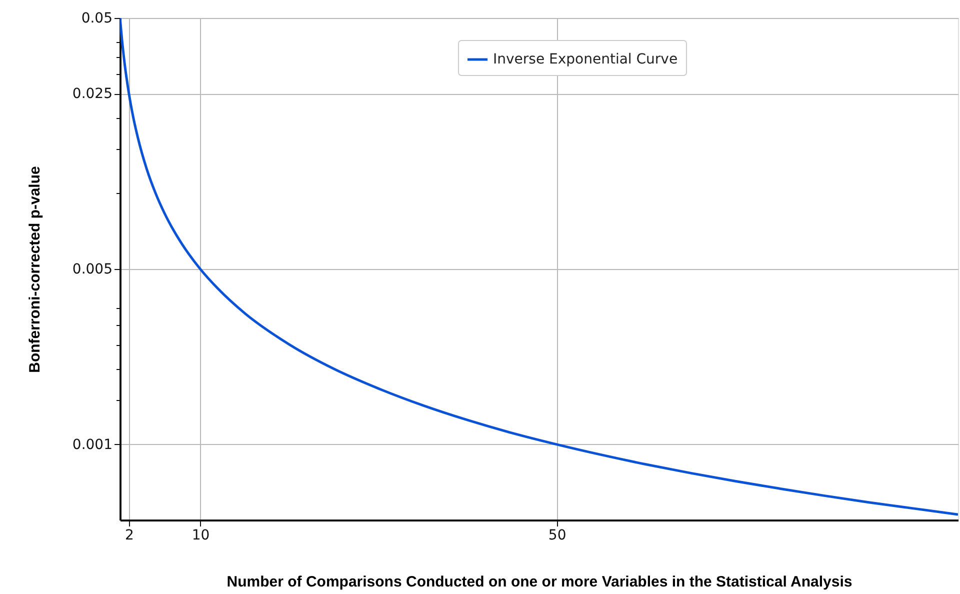 Image resolution: width=960 pixels, height=594 pixels. I want to click on x-tick-label: 50, so click(557, 536).